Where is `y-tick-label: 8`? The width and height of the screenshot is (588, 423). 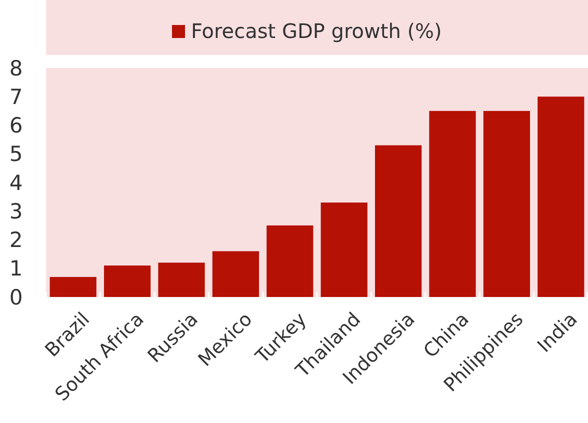
y-tick-label: 8 is located at coordinates (16, 68).